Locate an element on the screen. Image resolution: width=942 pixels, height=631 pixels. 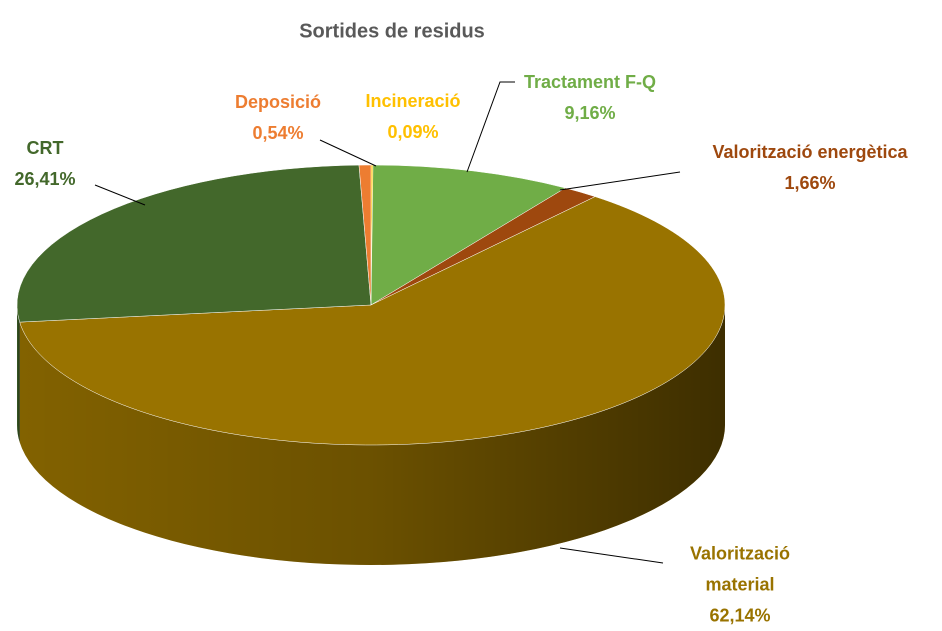
data-label: Valorització material 62,14% is located at coordinates (740, 585).